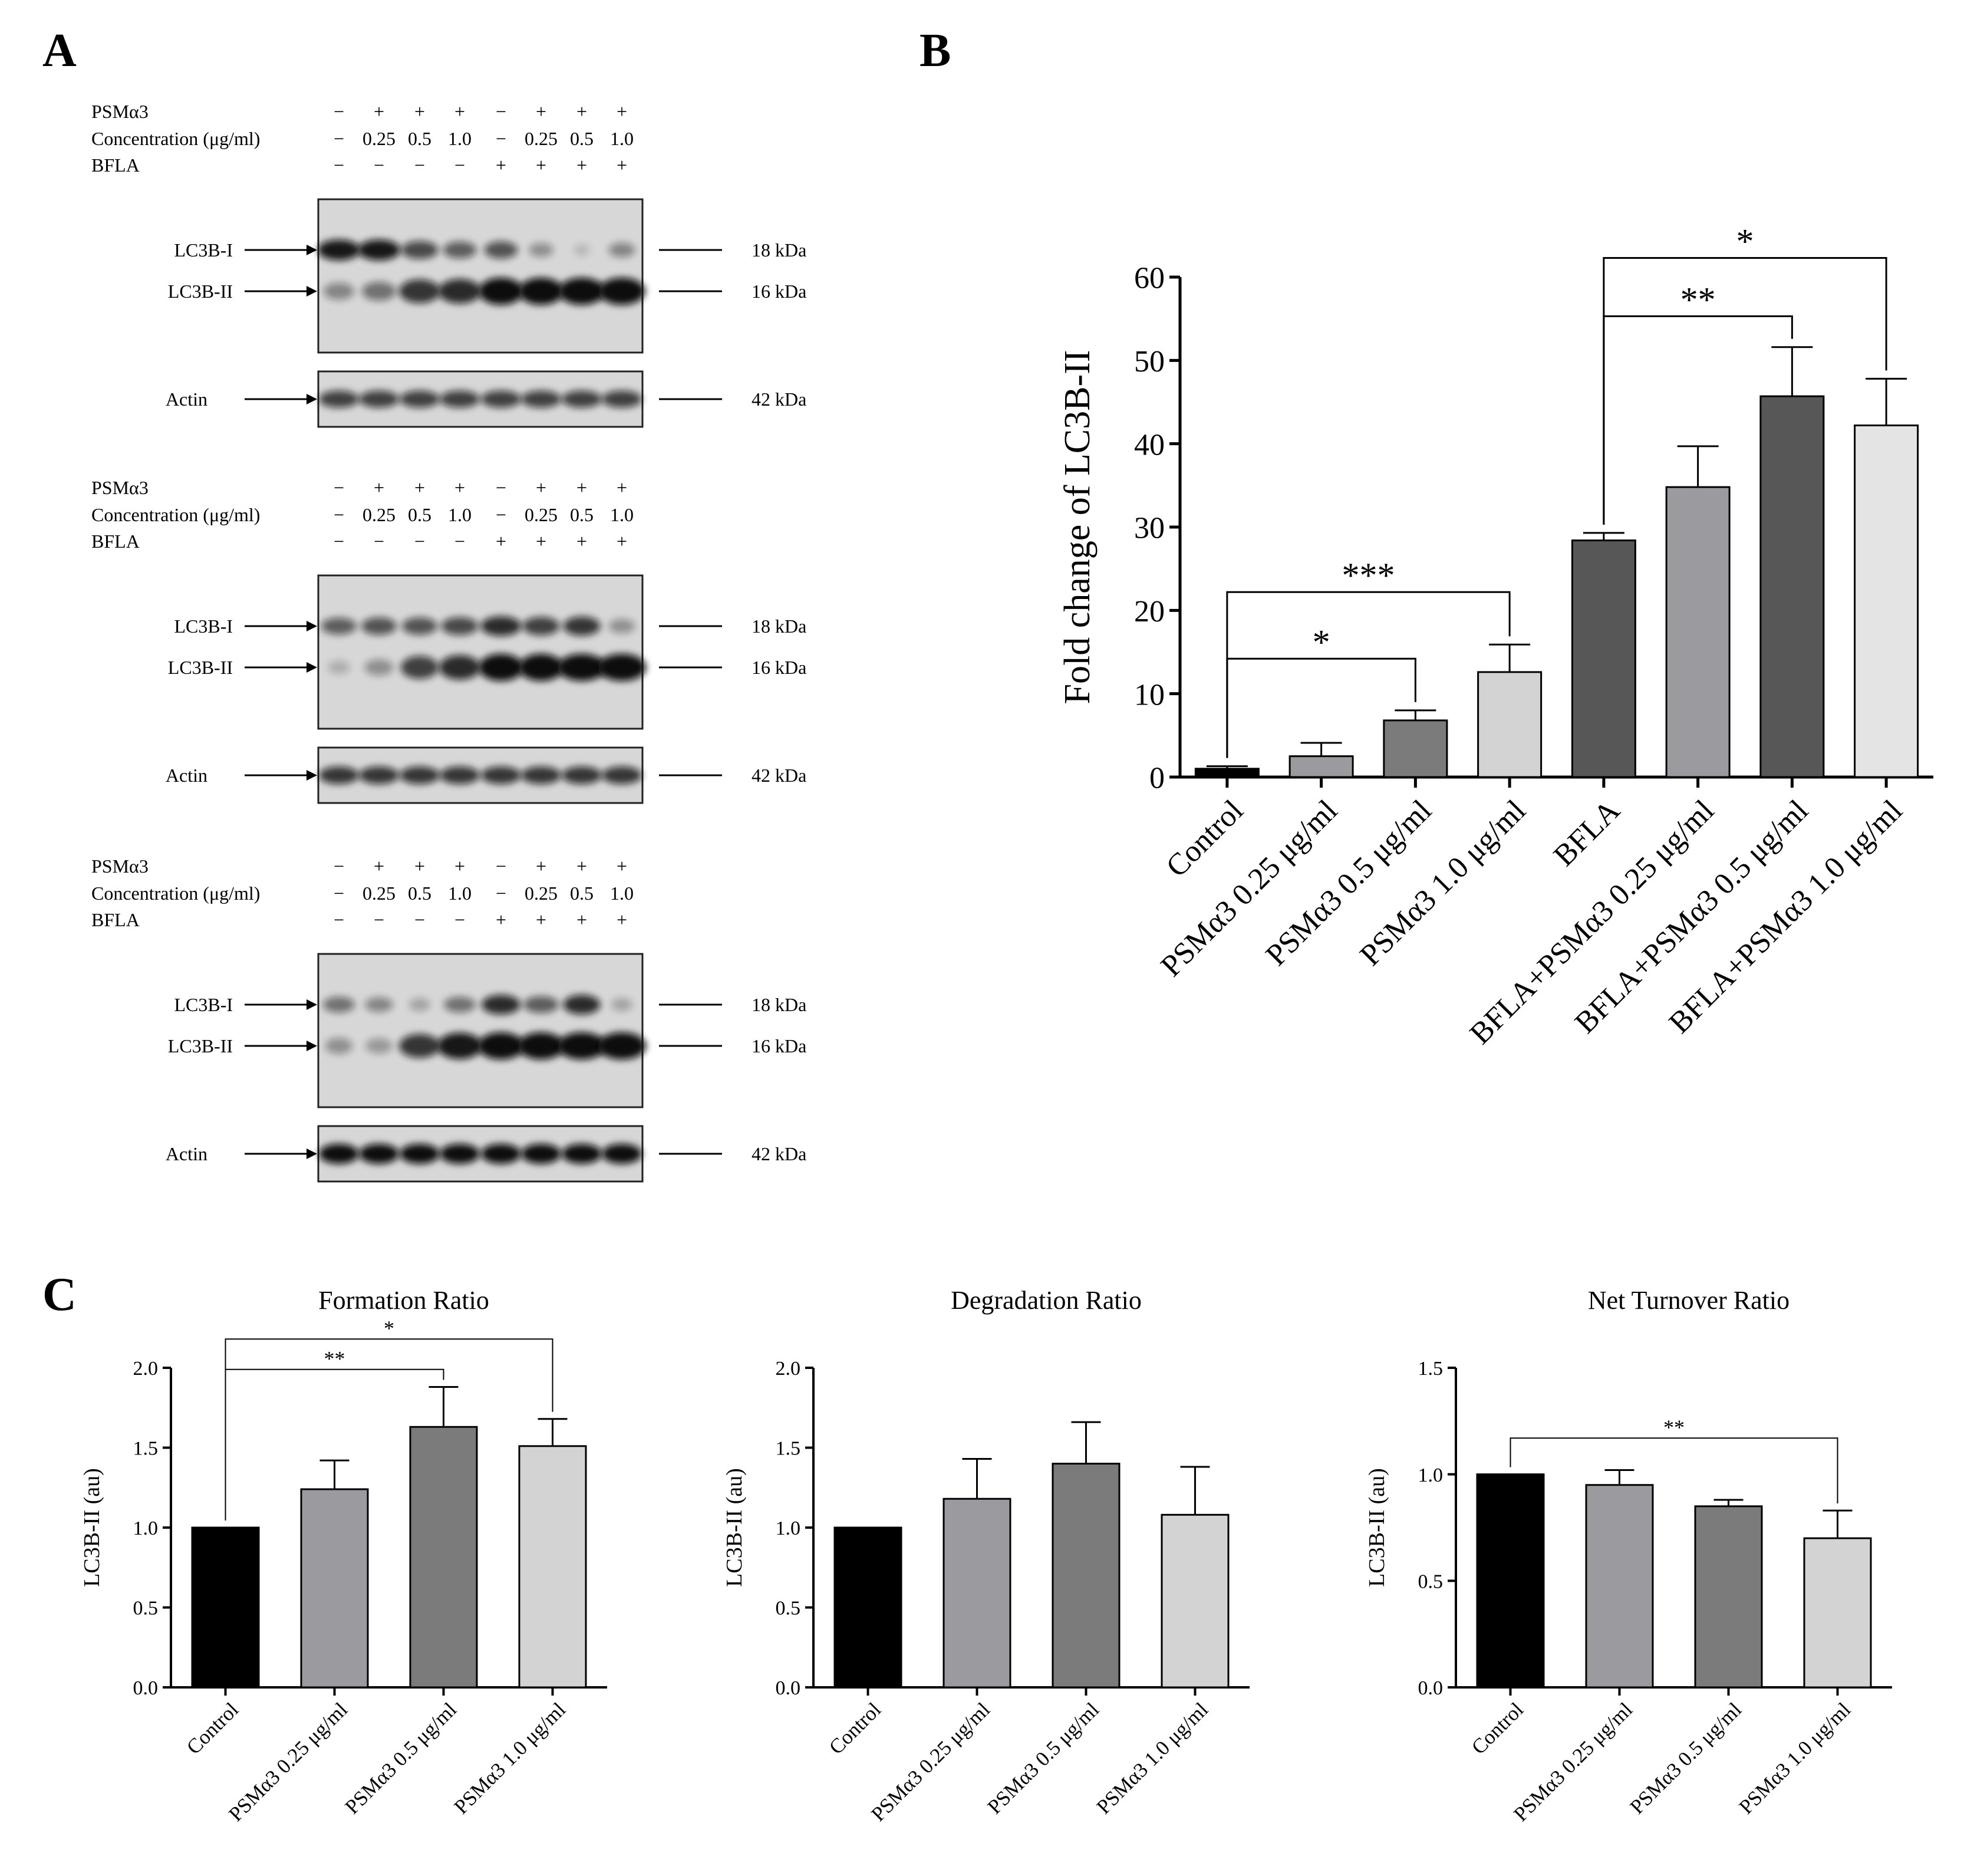  Describe the element at coordinates (146, 1688) in the screenshot. I see `y-tick-label: 0.0` at that location.